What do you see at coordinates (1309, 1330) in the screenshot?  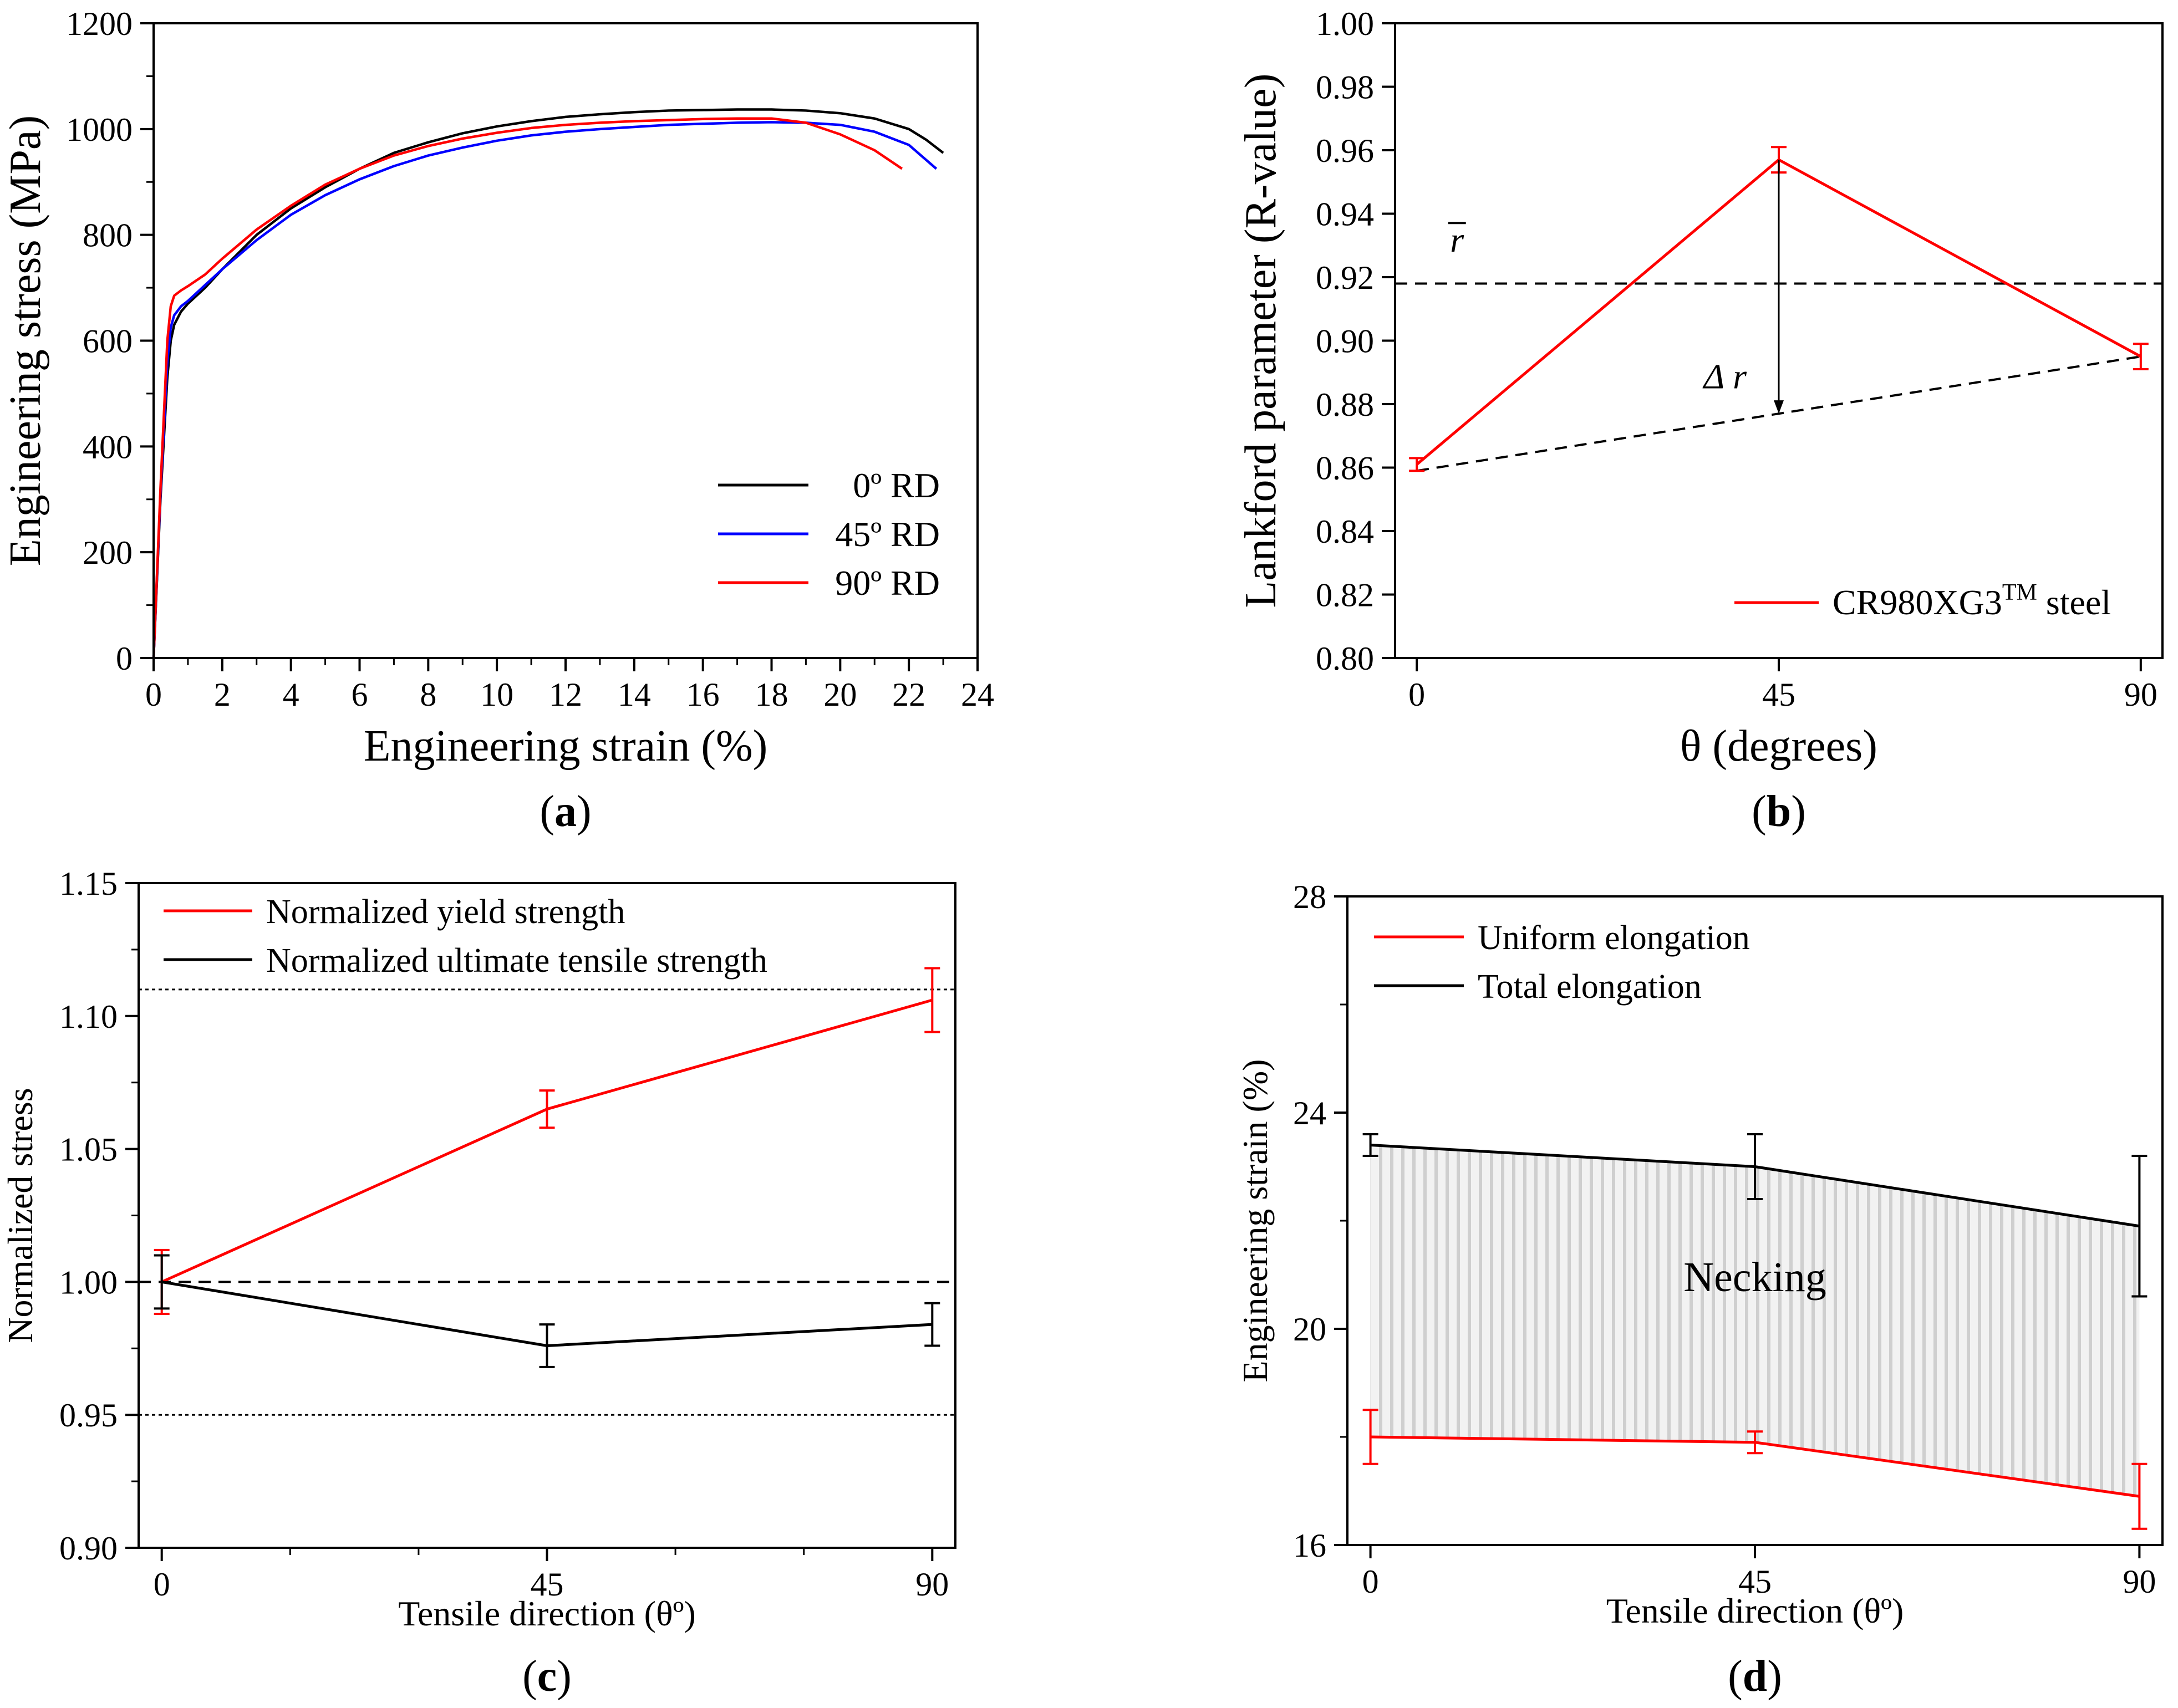 I see `y-tick-label: 20` at bounding box center [1309, 1330].